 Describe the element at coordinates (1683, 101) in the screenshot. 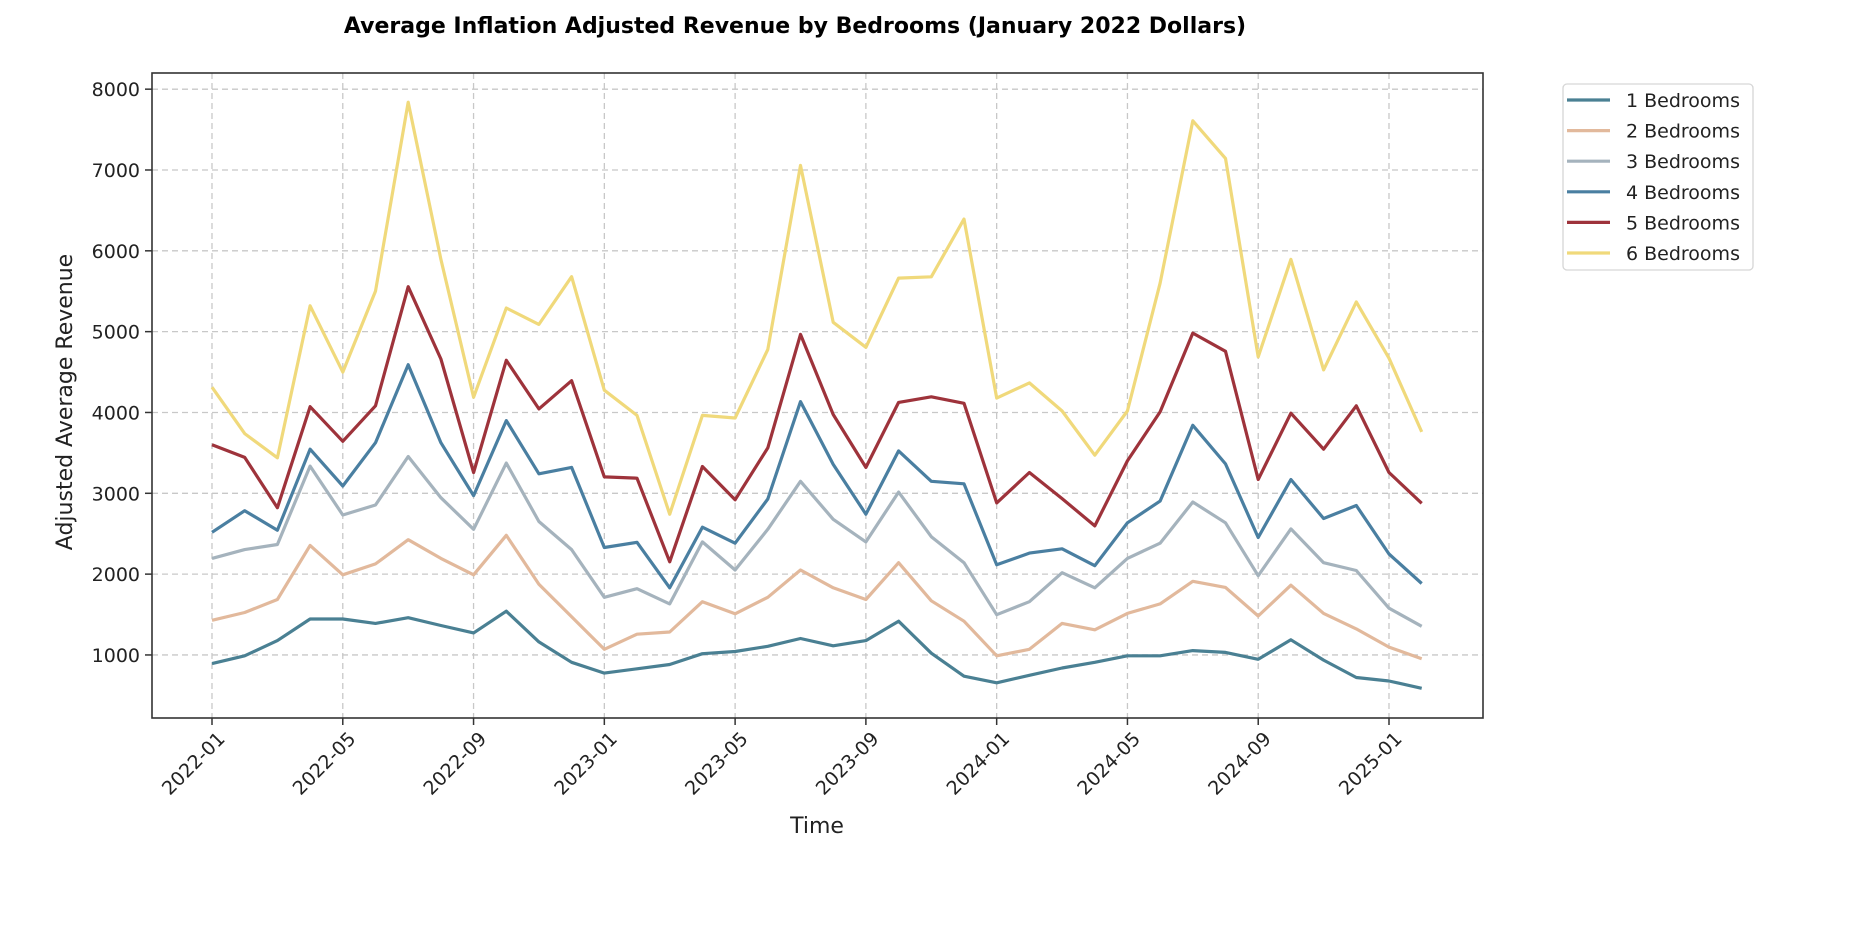

I see `legend-label: 1 Bedrooms` at that location.